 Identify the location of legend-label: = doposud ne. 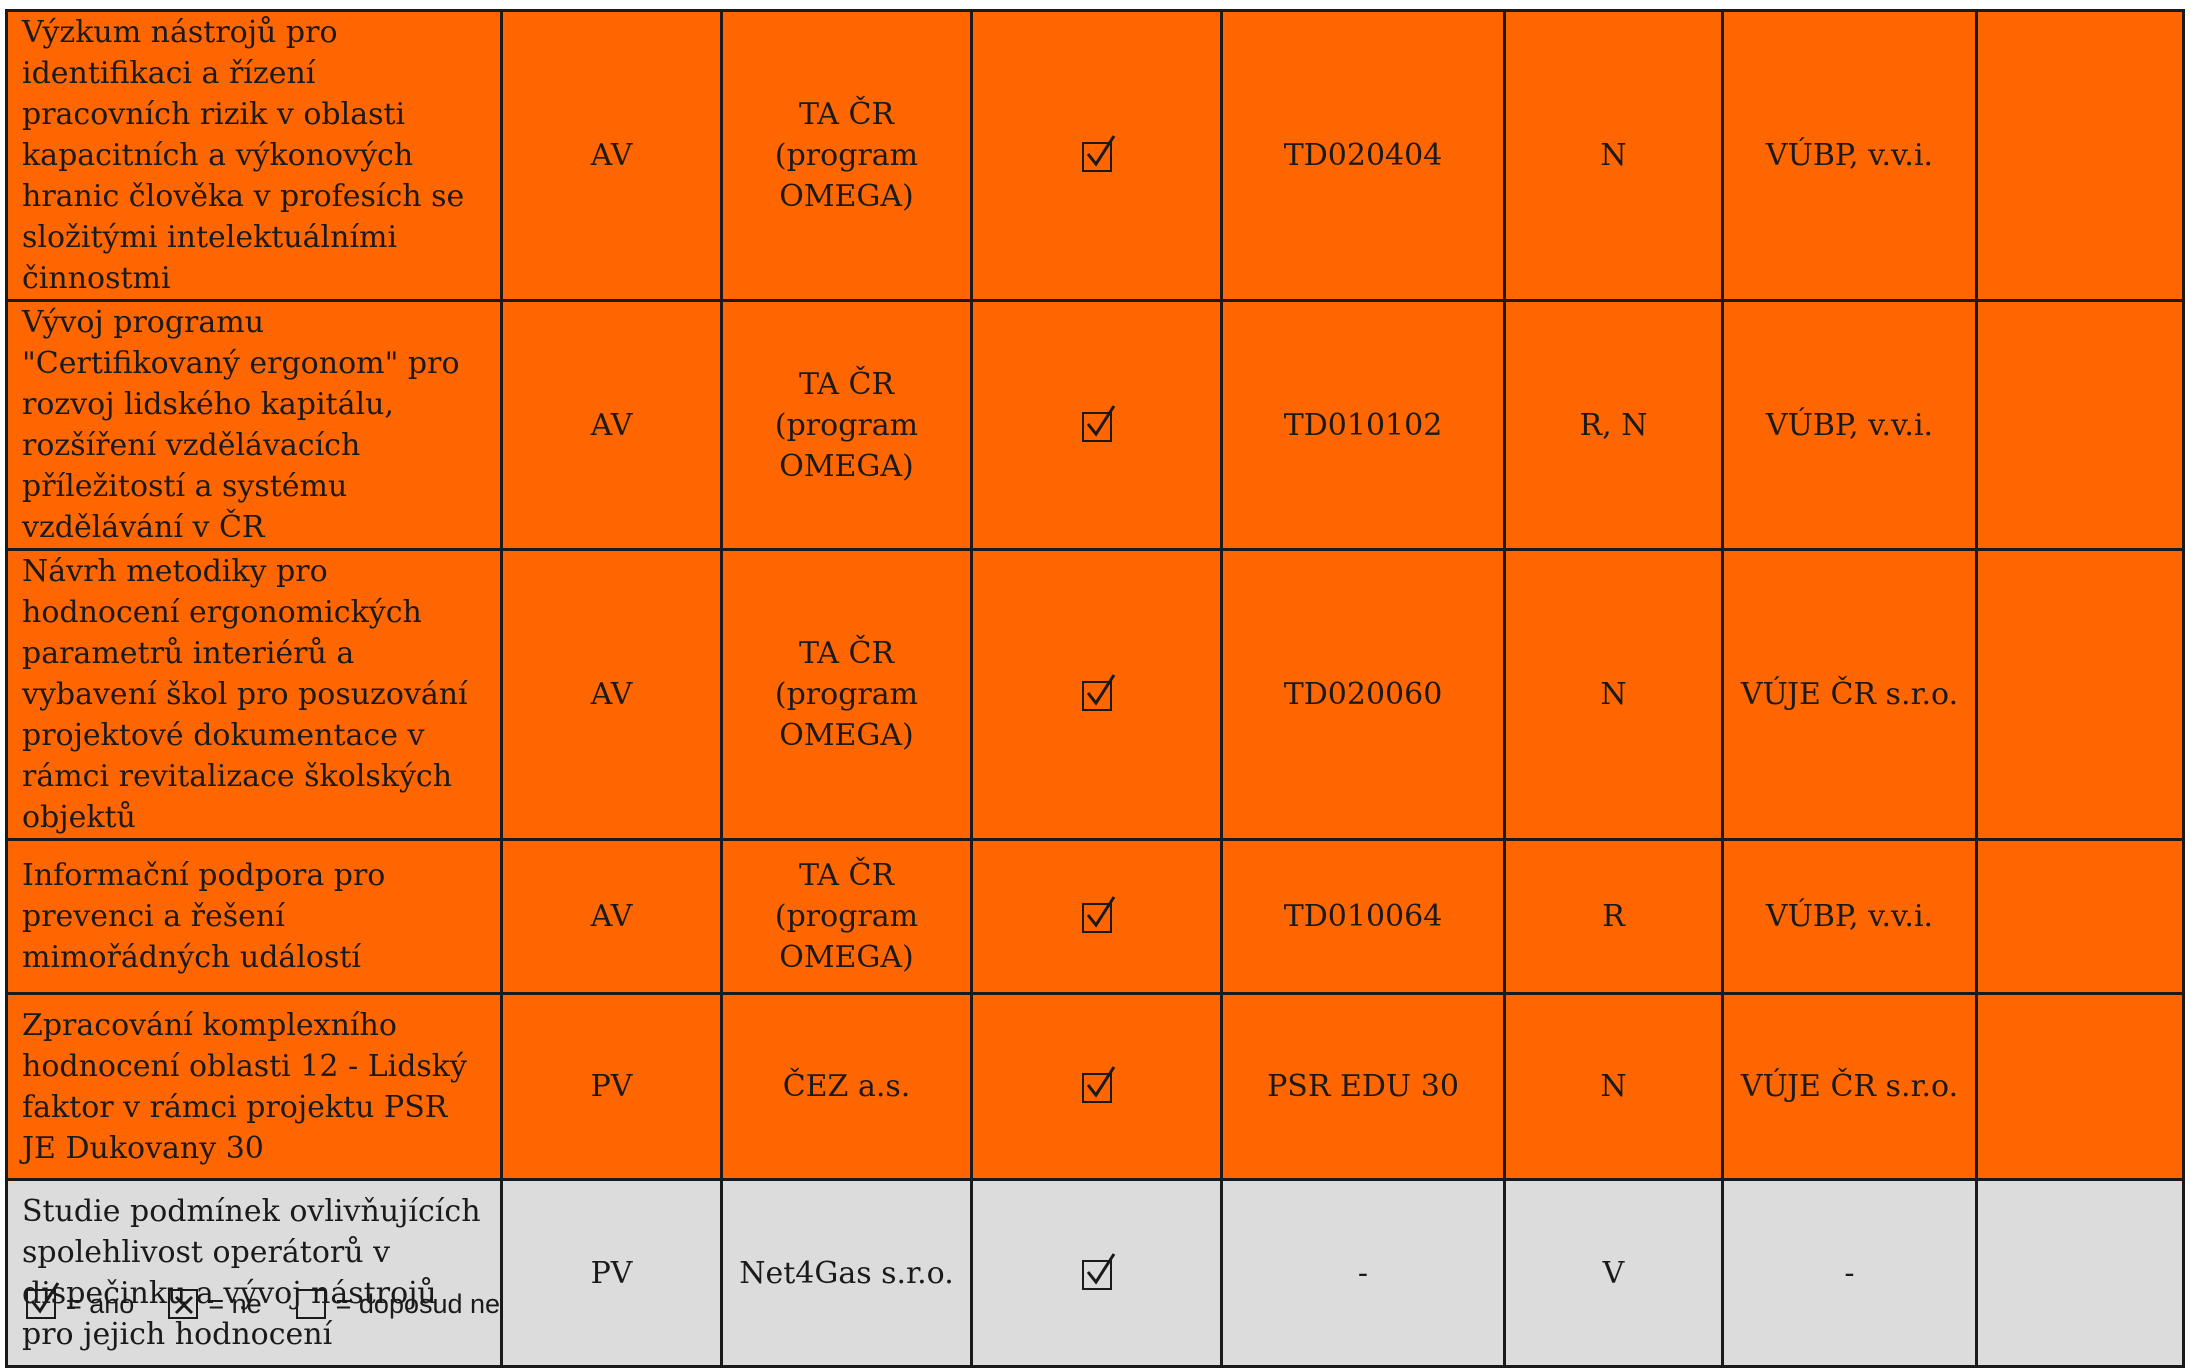
(418, 1303).